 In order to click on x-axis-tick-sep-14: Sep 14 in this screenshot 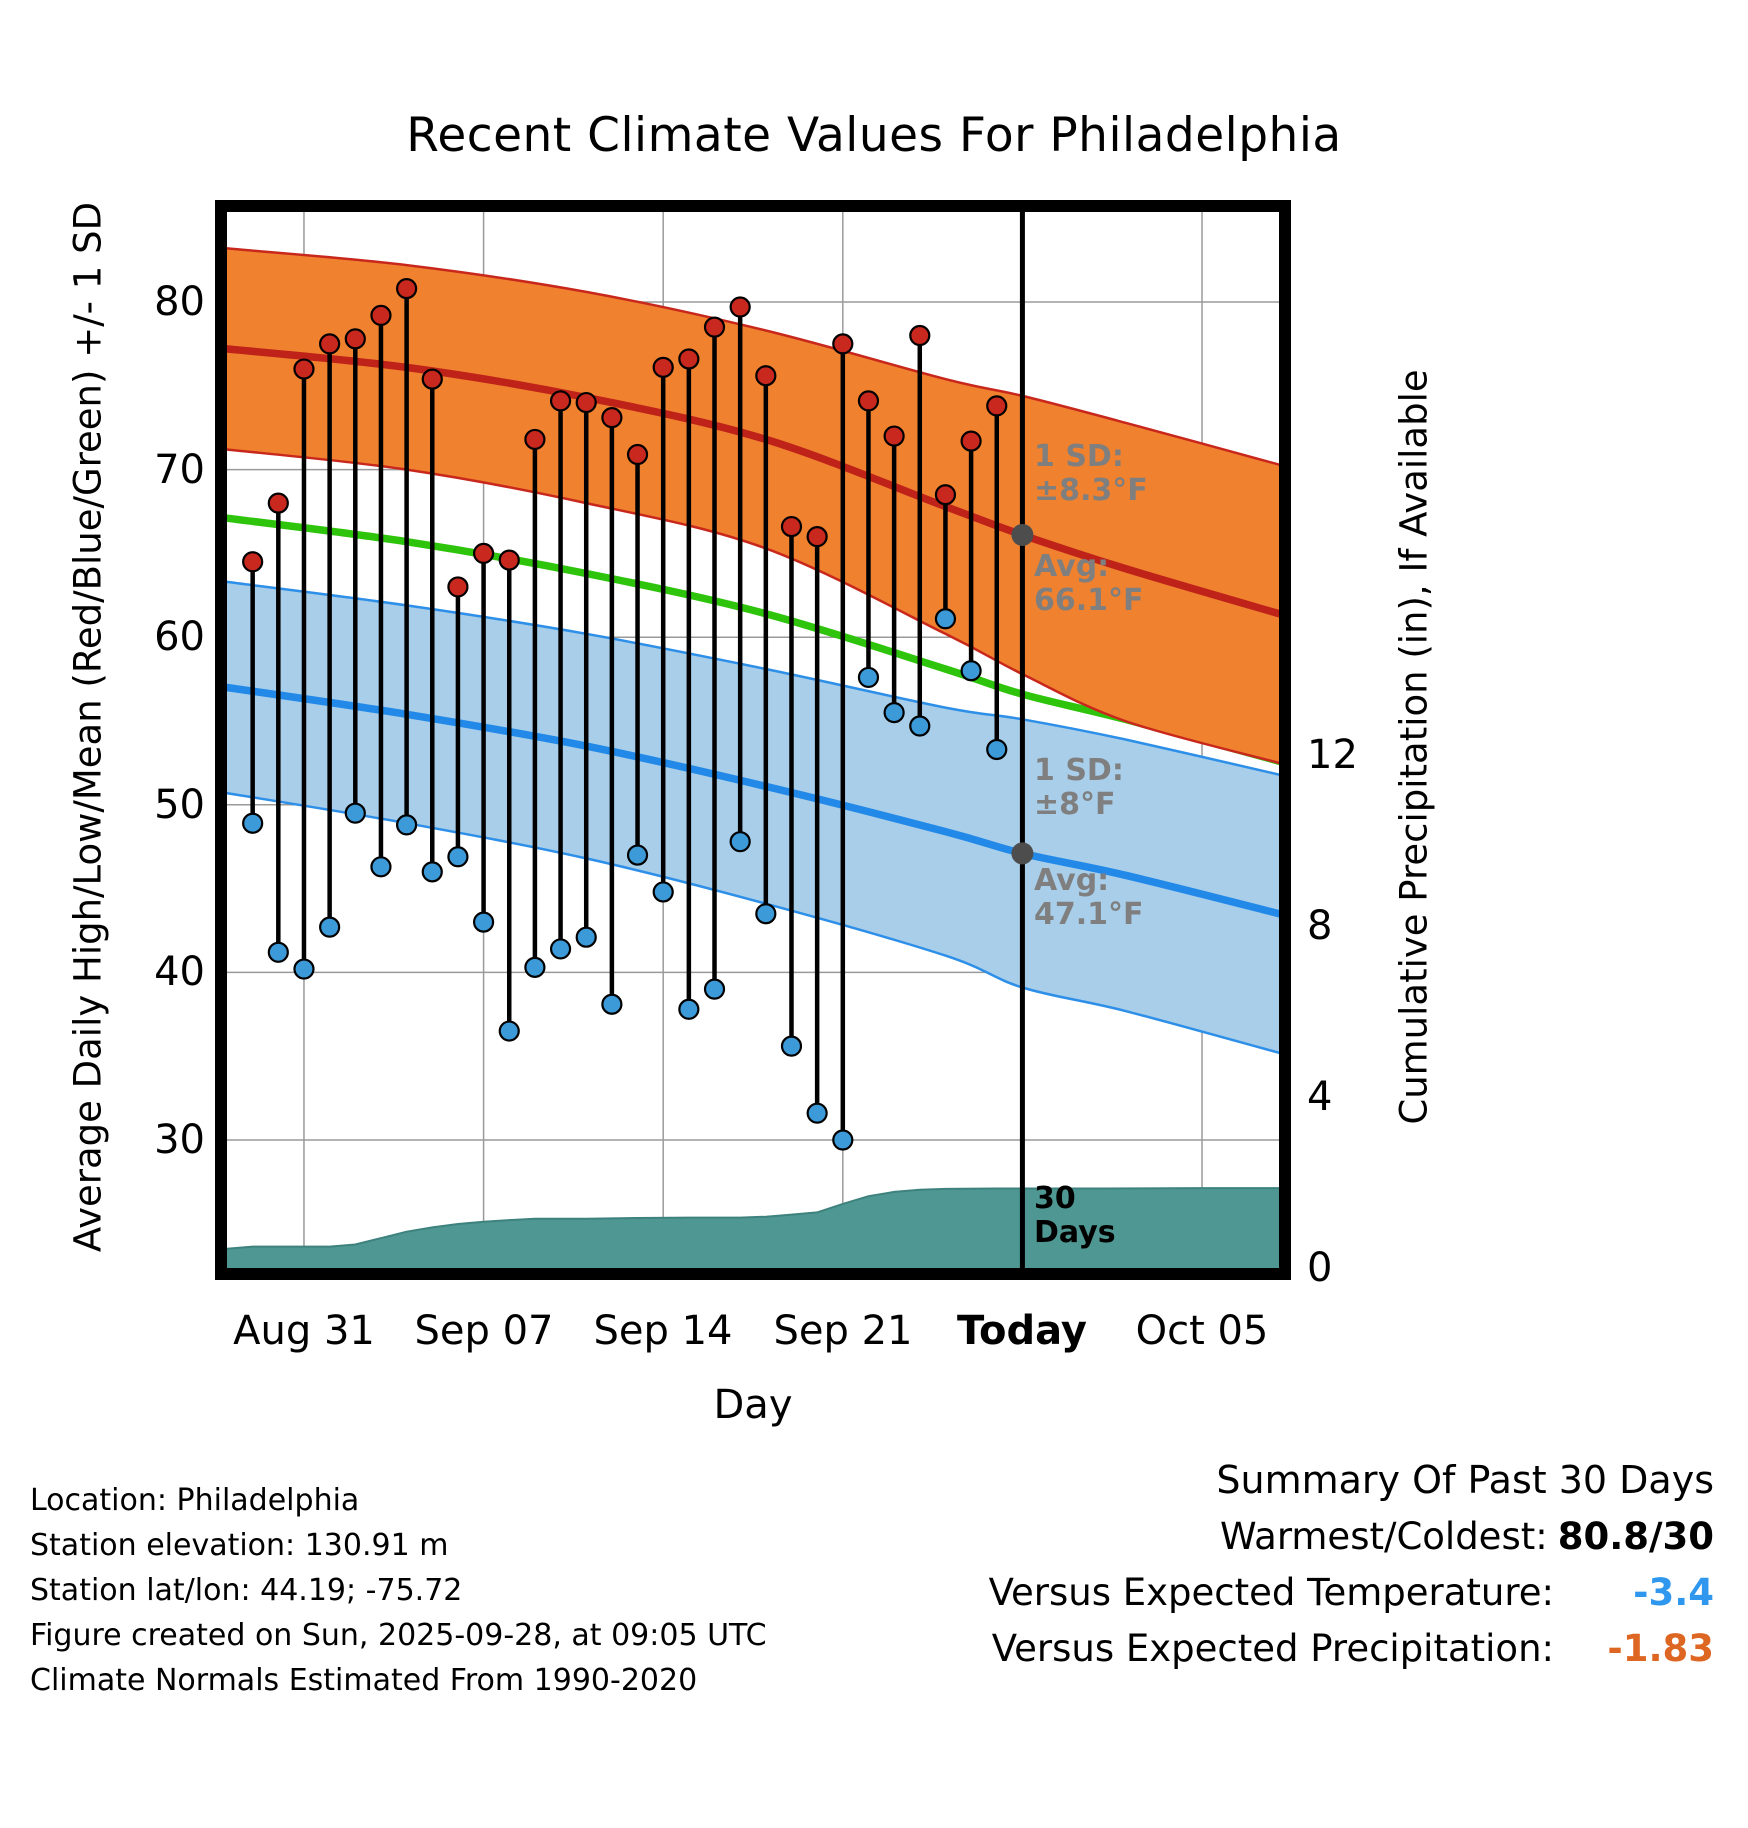, I will do `click(663, 1331)`.